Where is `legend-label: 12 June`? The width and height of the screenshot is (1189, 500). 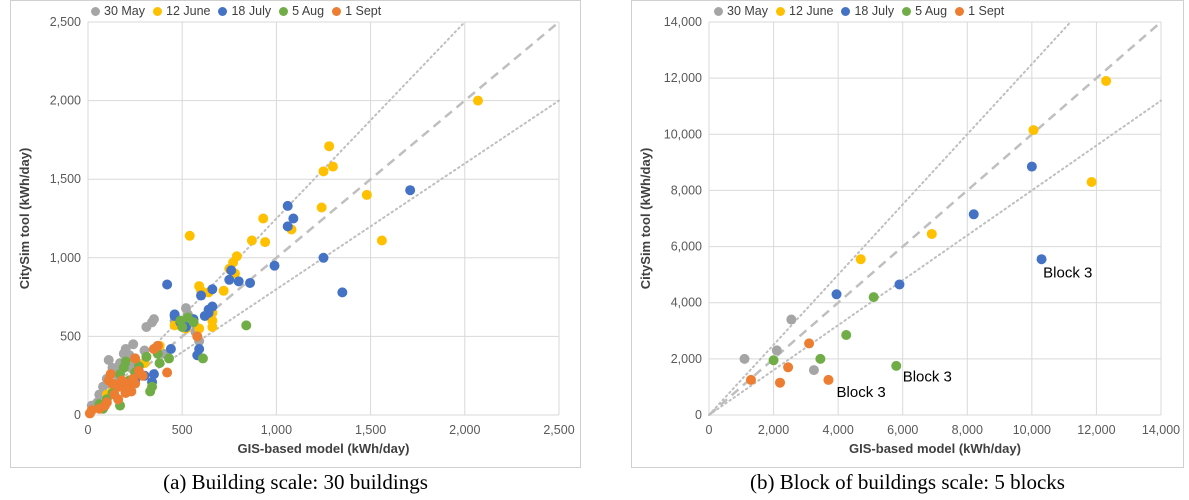 legend-label: 12 June is located at coordinates (811, 11).